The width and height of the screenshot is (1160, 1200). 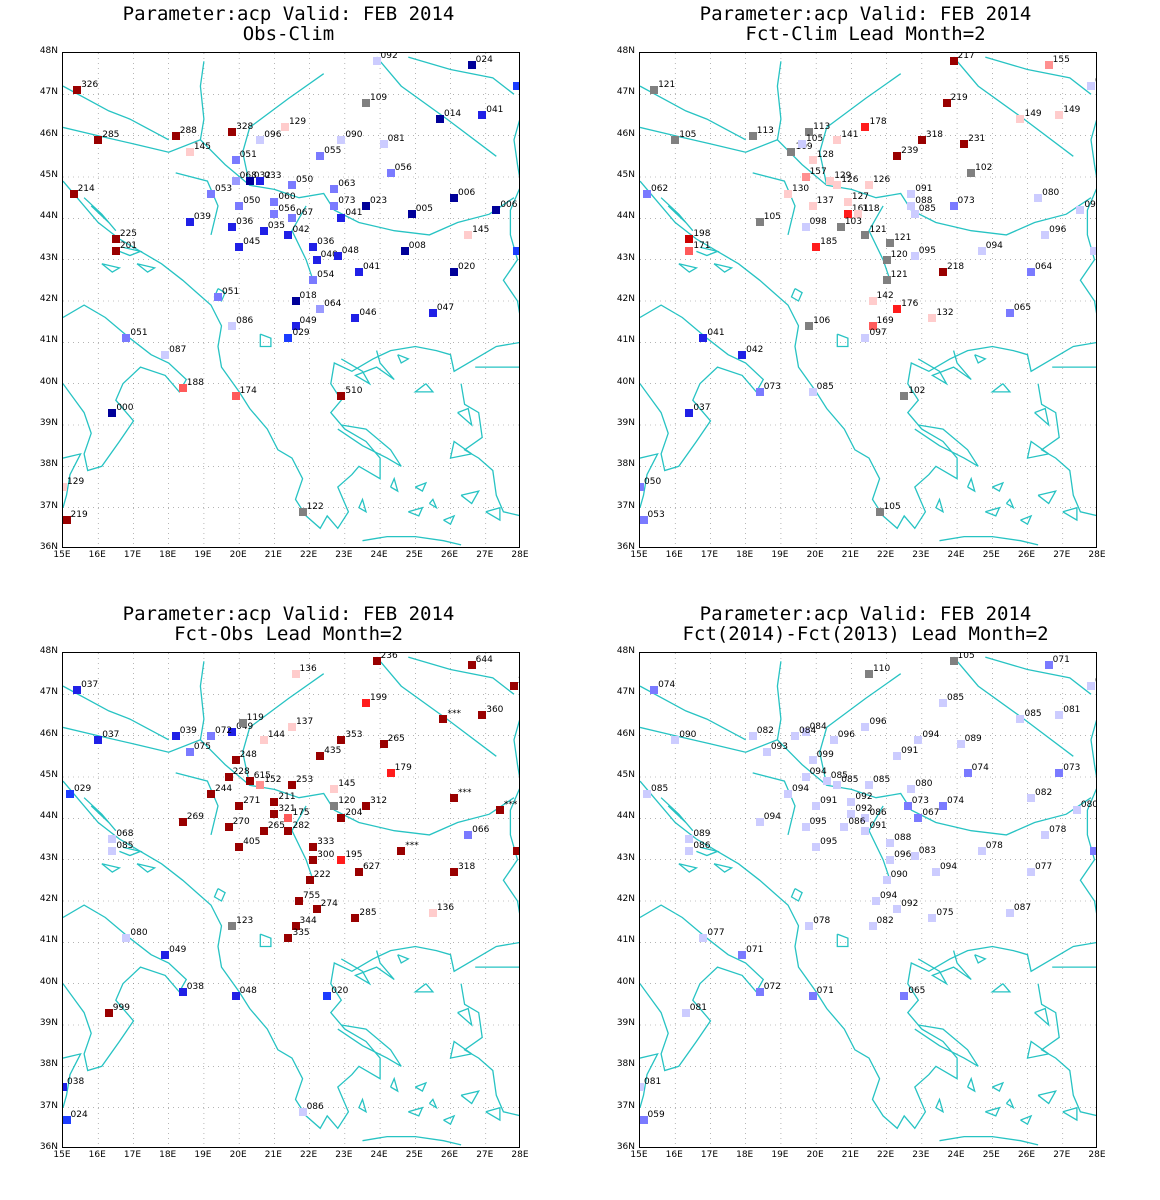 What do you see at coordinates (301, 229) in the screenshot?
I see `station-value: 042` at bounding box center [301, 229].